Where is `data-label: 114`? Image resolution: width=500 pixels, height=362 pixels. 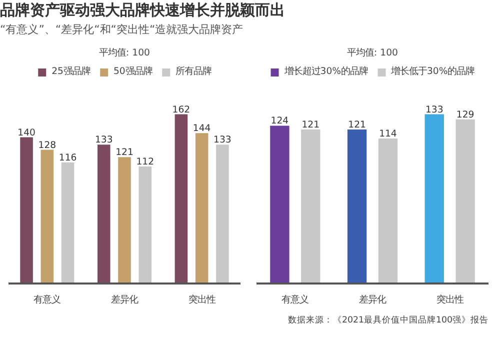 data-label: 114 is located at coordinates (388, 134).